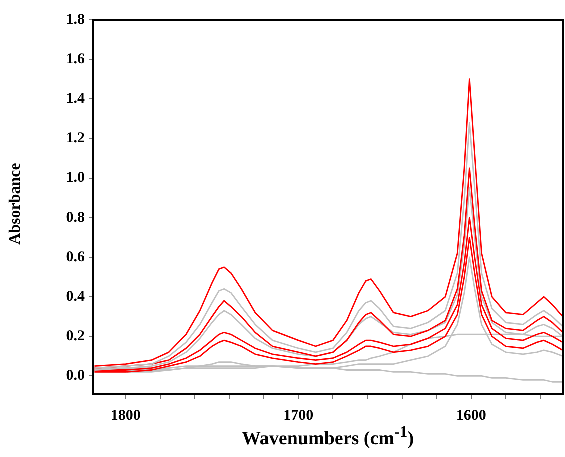 The image size is (565, 457). Describe the element at coordinates (75, 138) in the screenshot. I see `y-tick-label: 1.2` at that location.